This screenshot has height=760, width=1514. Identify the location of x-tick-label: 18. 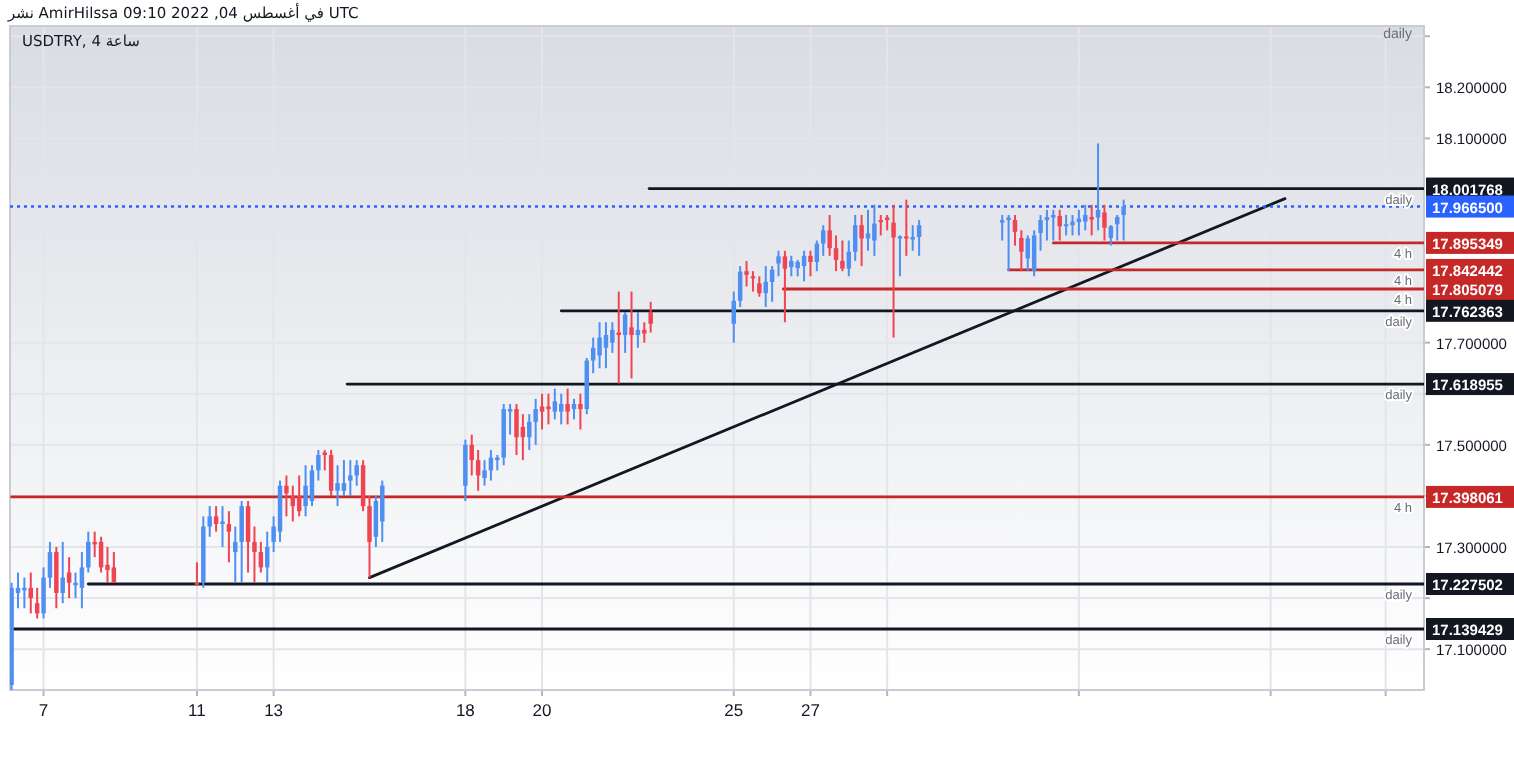
(465, 710).